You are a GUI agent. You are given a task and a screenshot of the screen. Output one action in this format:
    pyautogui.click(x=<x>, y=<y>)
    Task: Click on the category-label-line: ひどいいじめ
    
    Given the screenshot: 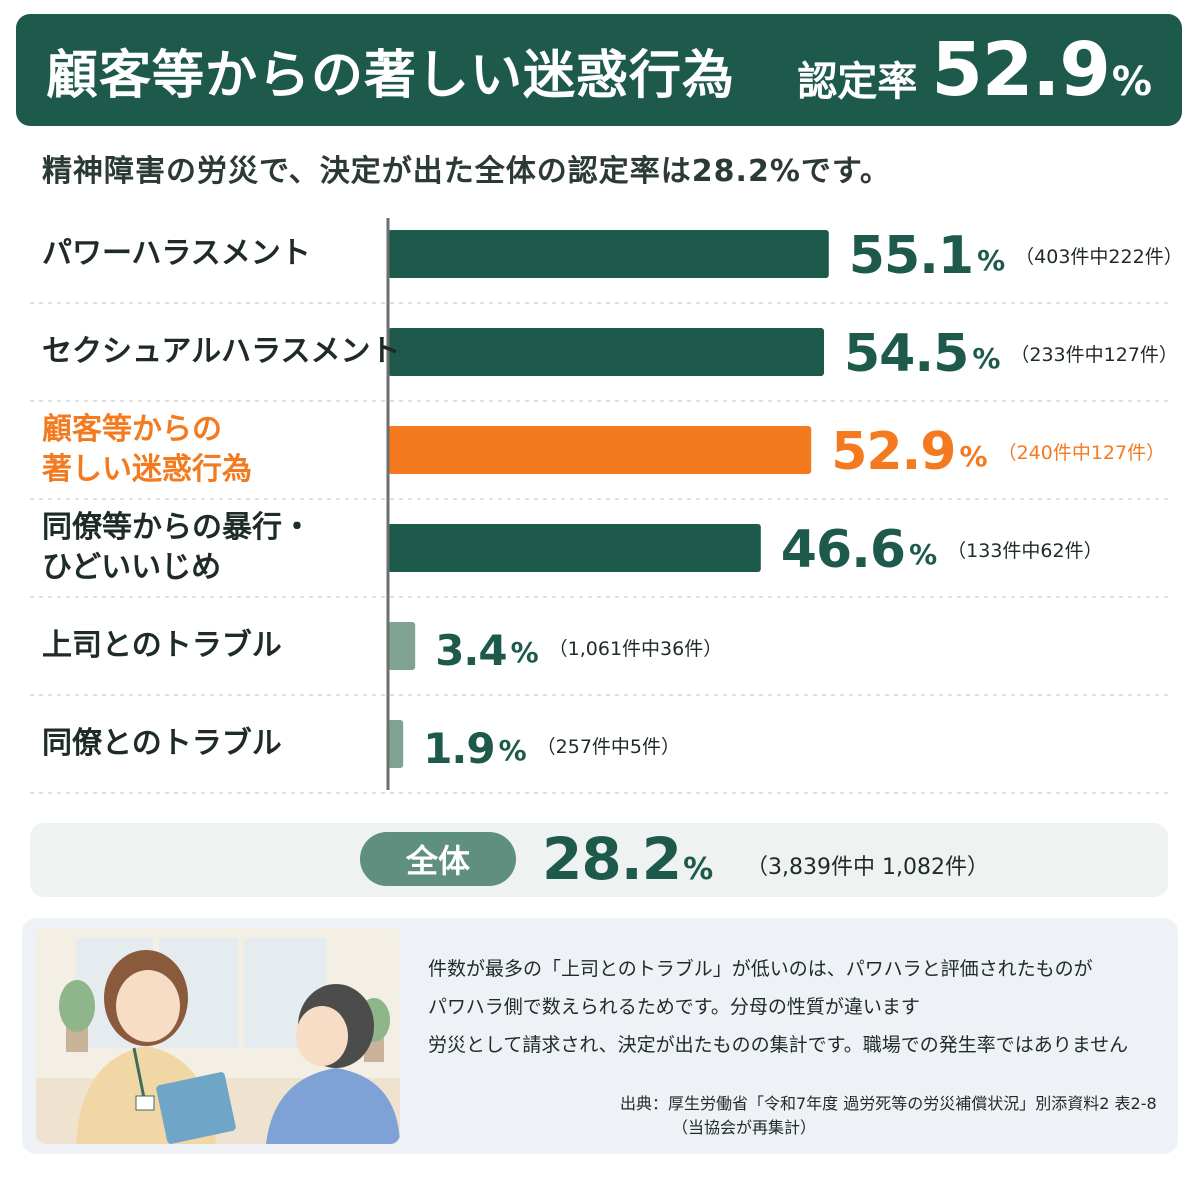 What is the action you would take?
    pyautogui.click(x=132, y=567)
    